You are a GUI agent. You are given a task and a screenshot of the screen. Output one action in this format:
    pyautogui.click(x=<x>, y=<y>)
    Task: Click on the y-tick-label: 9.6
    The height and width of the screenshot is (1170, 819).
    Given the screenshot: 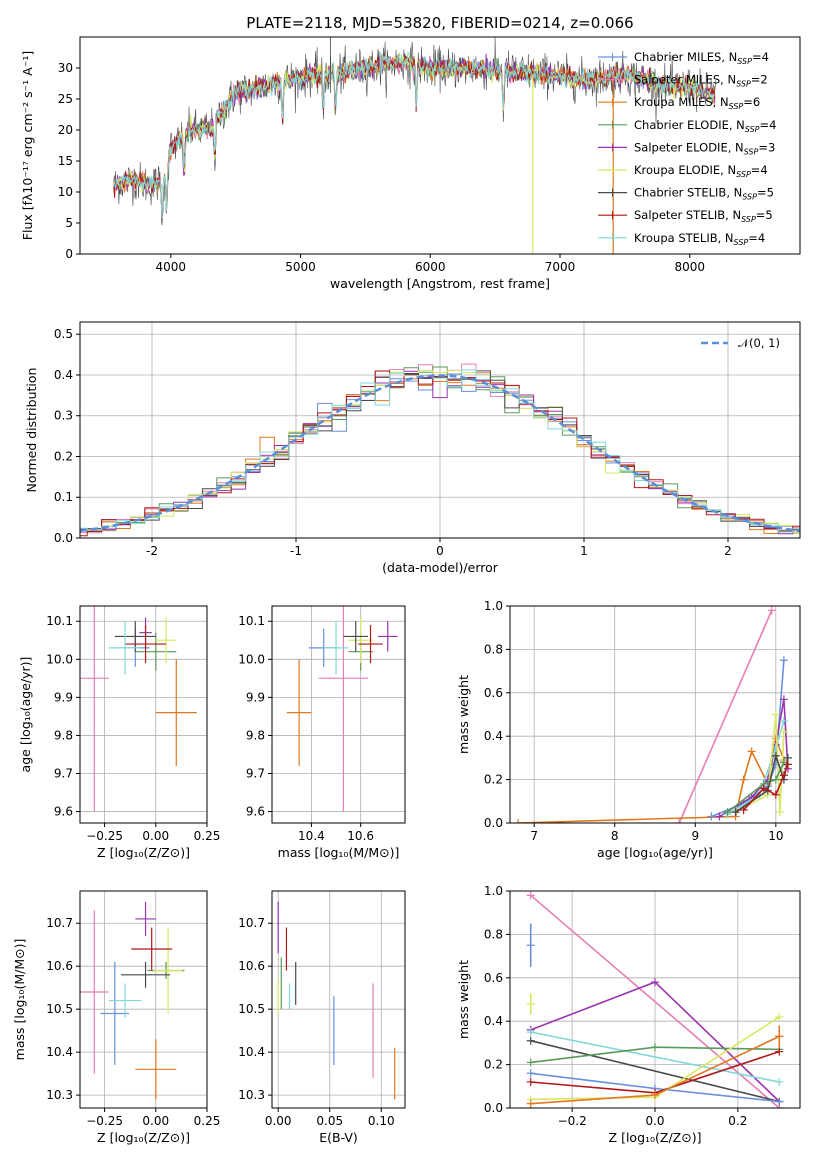 What is the action you would take?
    pyautogui.click(x=255, y=812)
    